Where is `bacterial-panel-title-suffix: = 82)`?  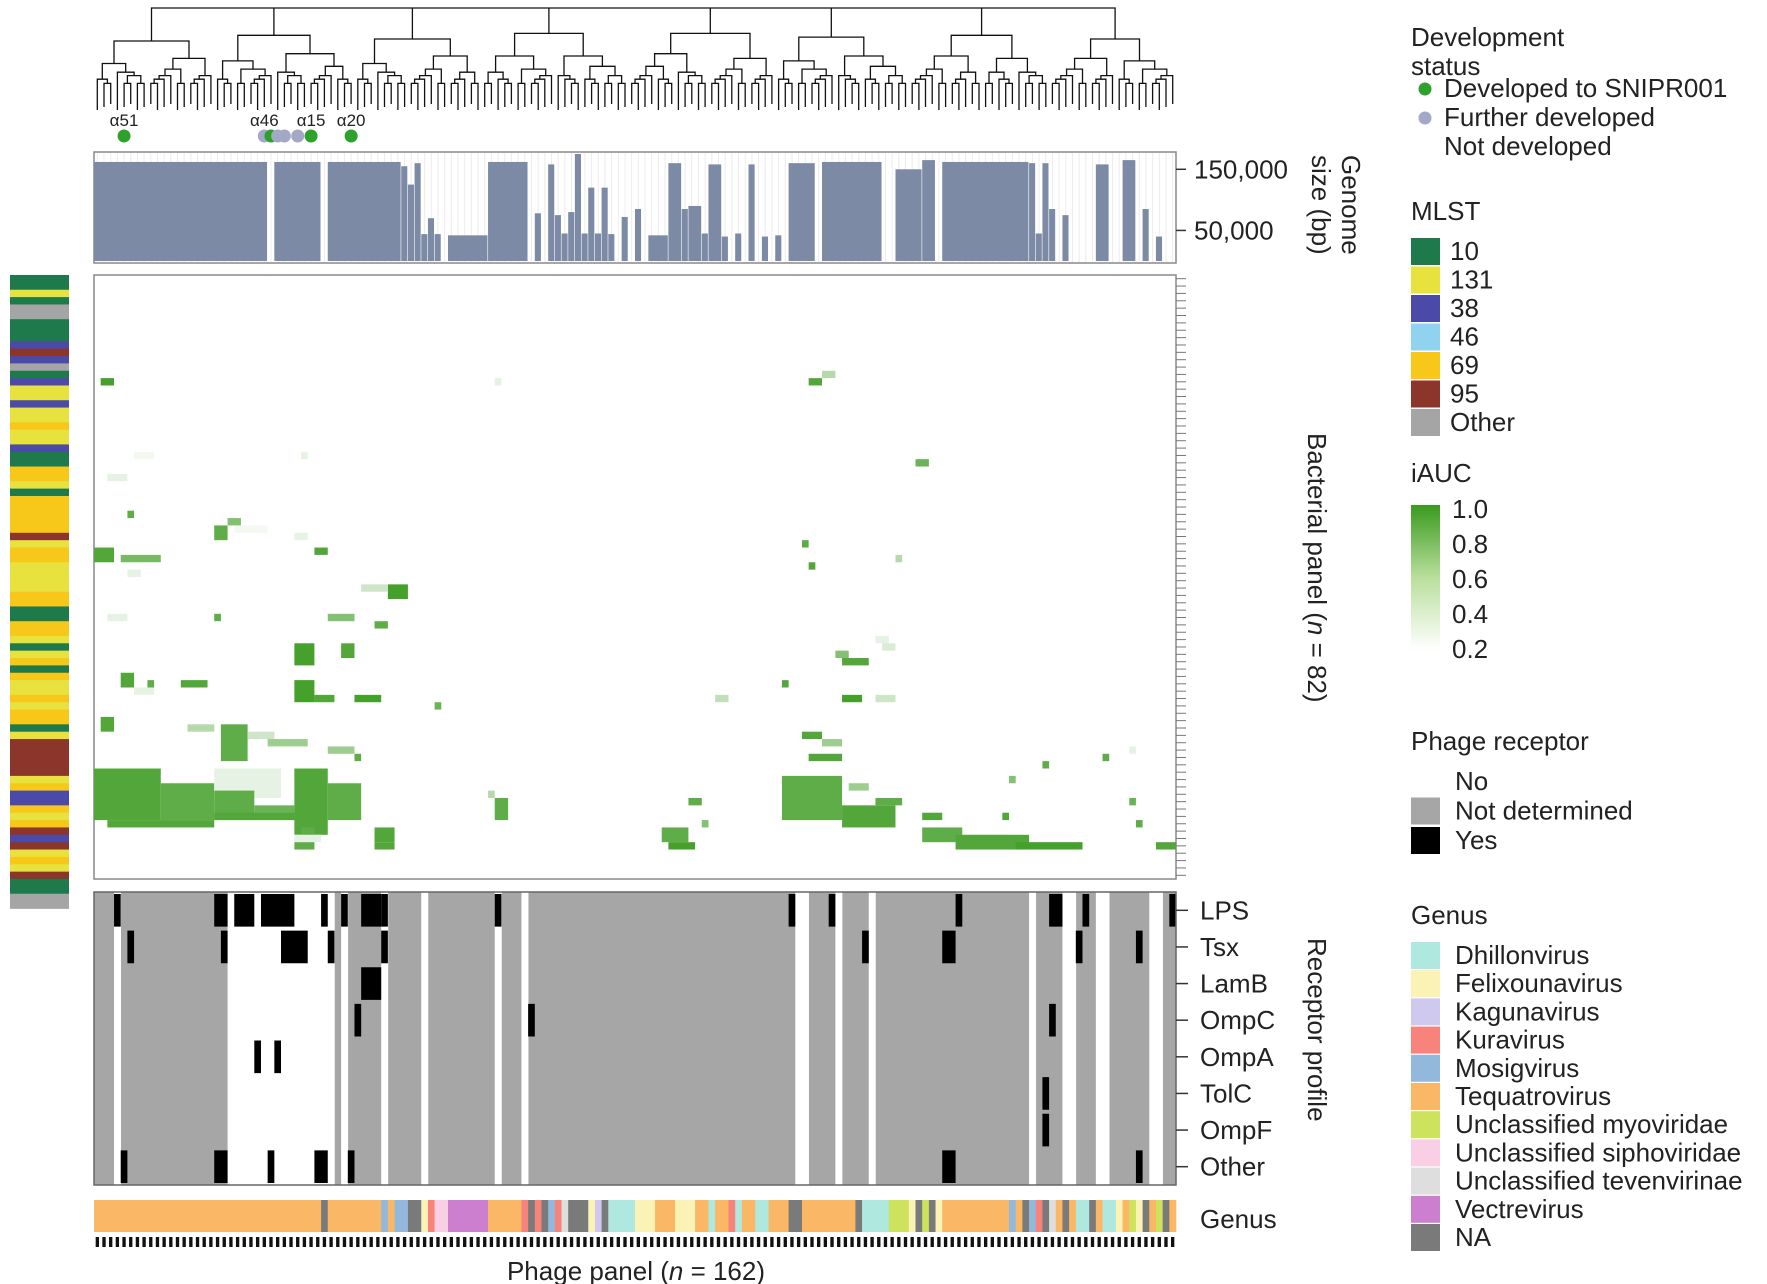
bacterial-panel-title-suffix: = 82) is located at coordinates (1317, 668).